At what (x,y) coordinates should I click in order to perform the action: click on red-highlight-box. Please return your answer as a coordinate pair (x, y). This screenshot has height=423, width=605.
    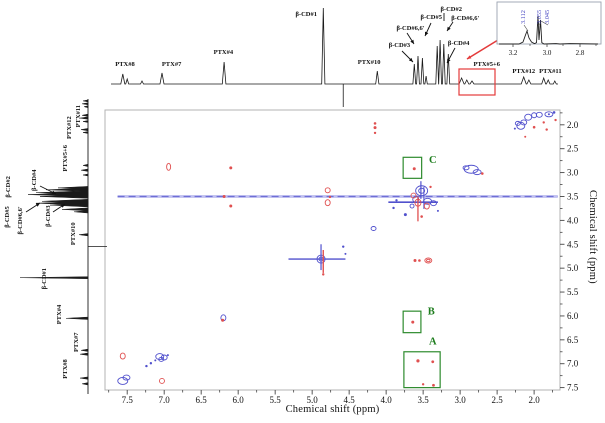
    Looking at the image, I should click on (477, 82).